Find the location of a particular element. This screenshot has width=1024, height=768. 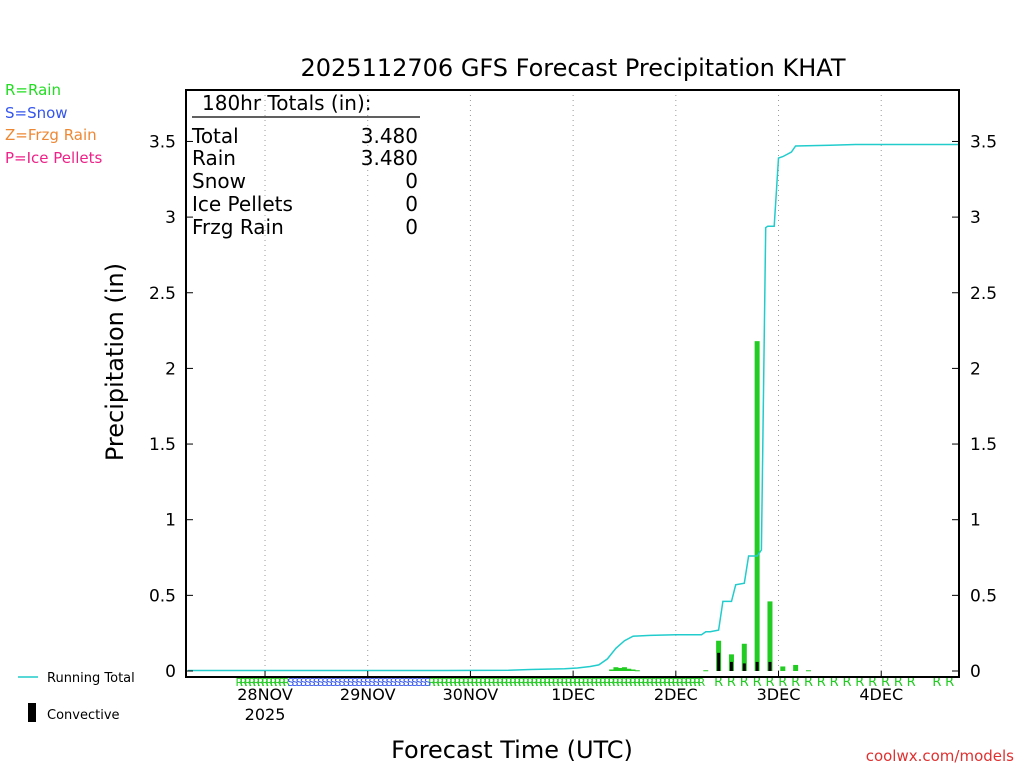

y-tick-label-right: 0.5 is located at coordinates (983, 596).